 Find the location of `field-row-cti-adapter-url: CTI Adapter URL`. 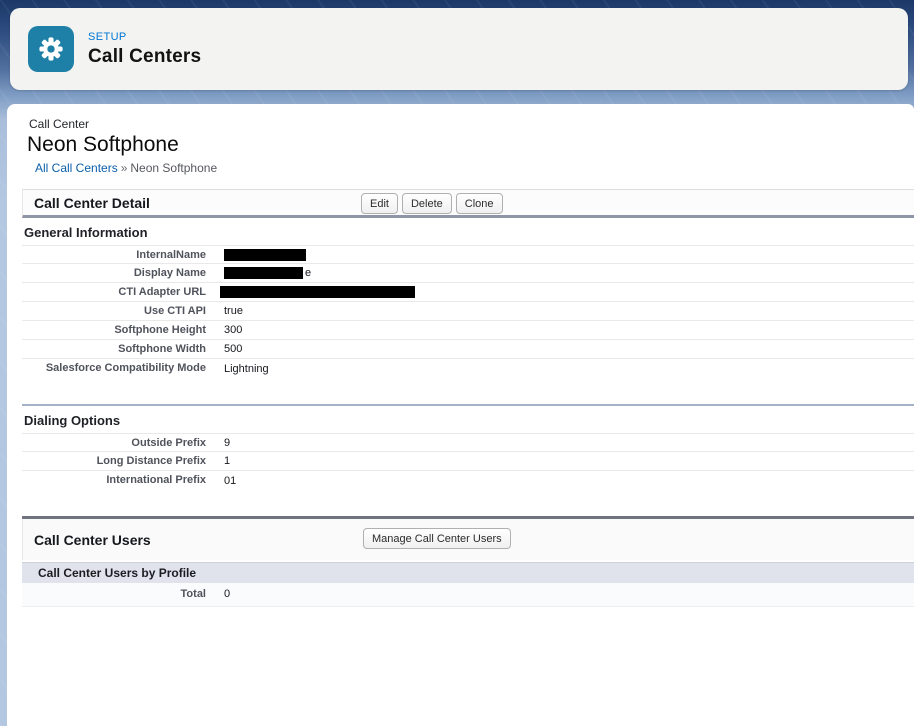

field-row-cti-adapter-url: CTI Adapter URL is located at coordinates (468, 292).